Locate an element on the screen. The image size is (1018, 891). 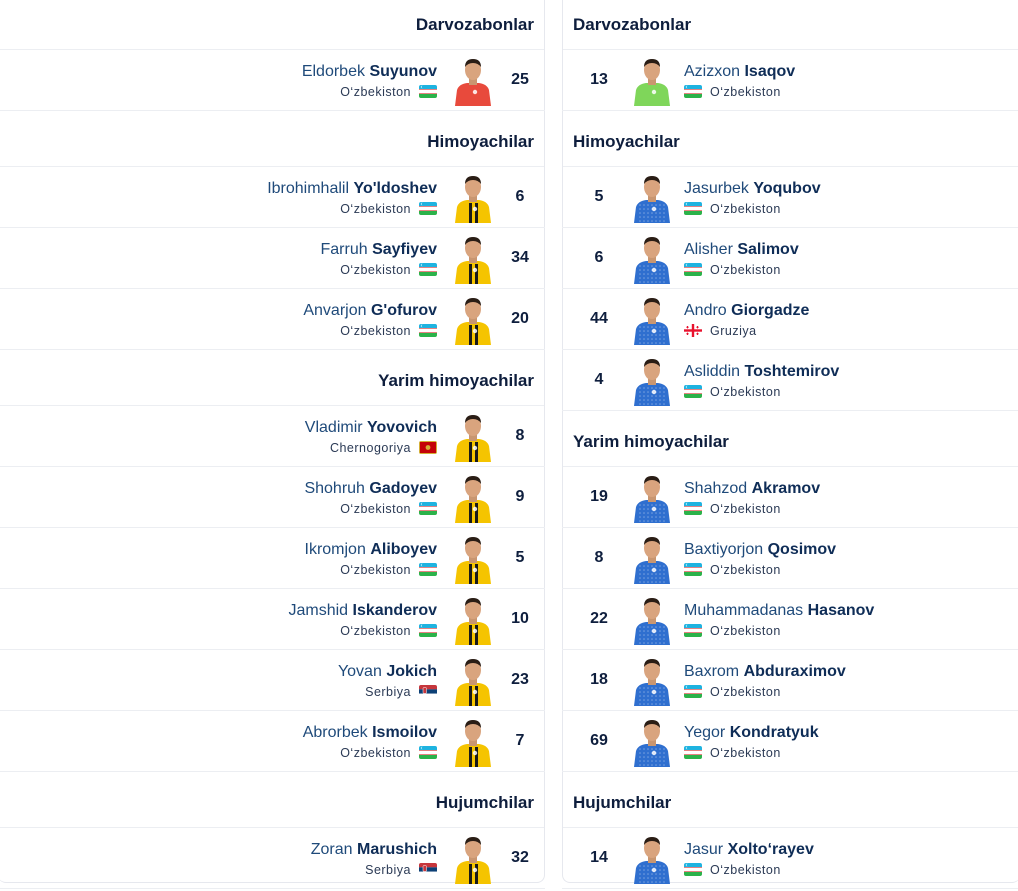
player-info: Ikromjon Aliboyev O‘zbekiston is located at coordinates (371, 558).